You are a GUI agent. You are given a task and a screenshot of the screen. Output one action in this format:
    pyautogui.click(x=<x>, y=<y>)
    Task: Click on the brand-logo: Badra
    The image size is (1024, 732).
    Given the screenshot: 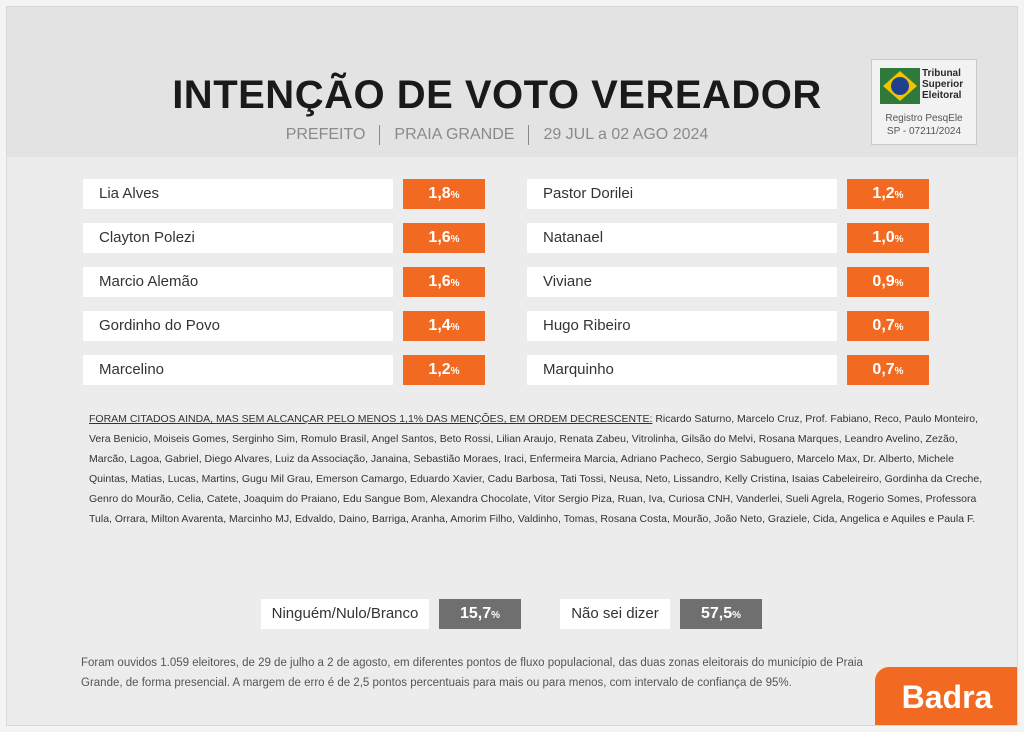 What is the action you would take?
    pyautogui.click(x=946, y=696)
    